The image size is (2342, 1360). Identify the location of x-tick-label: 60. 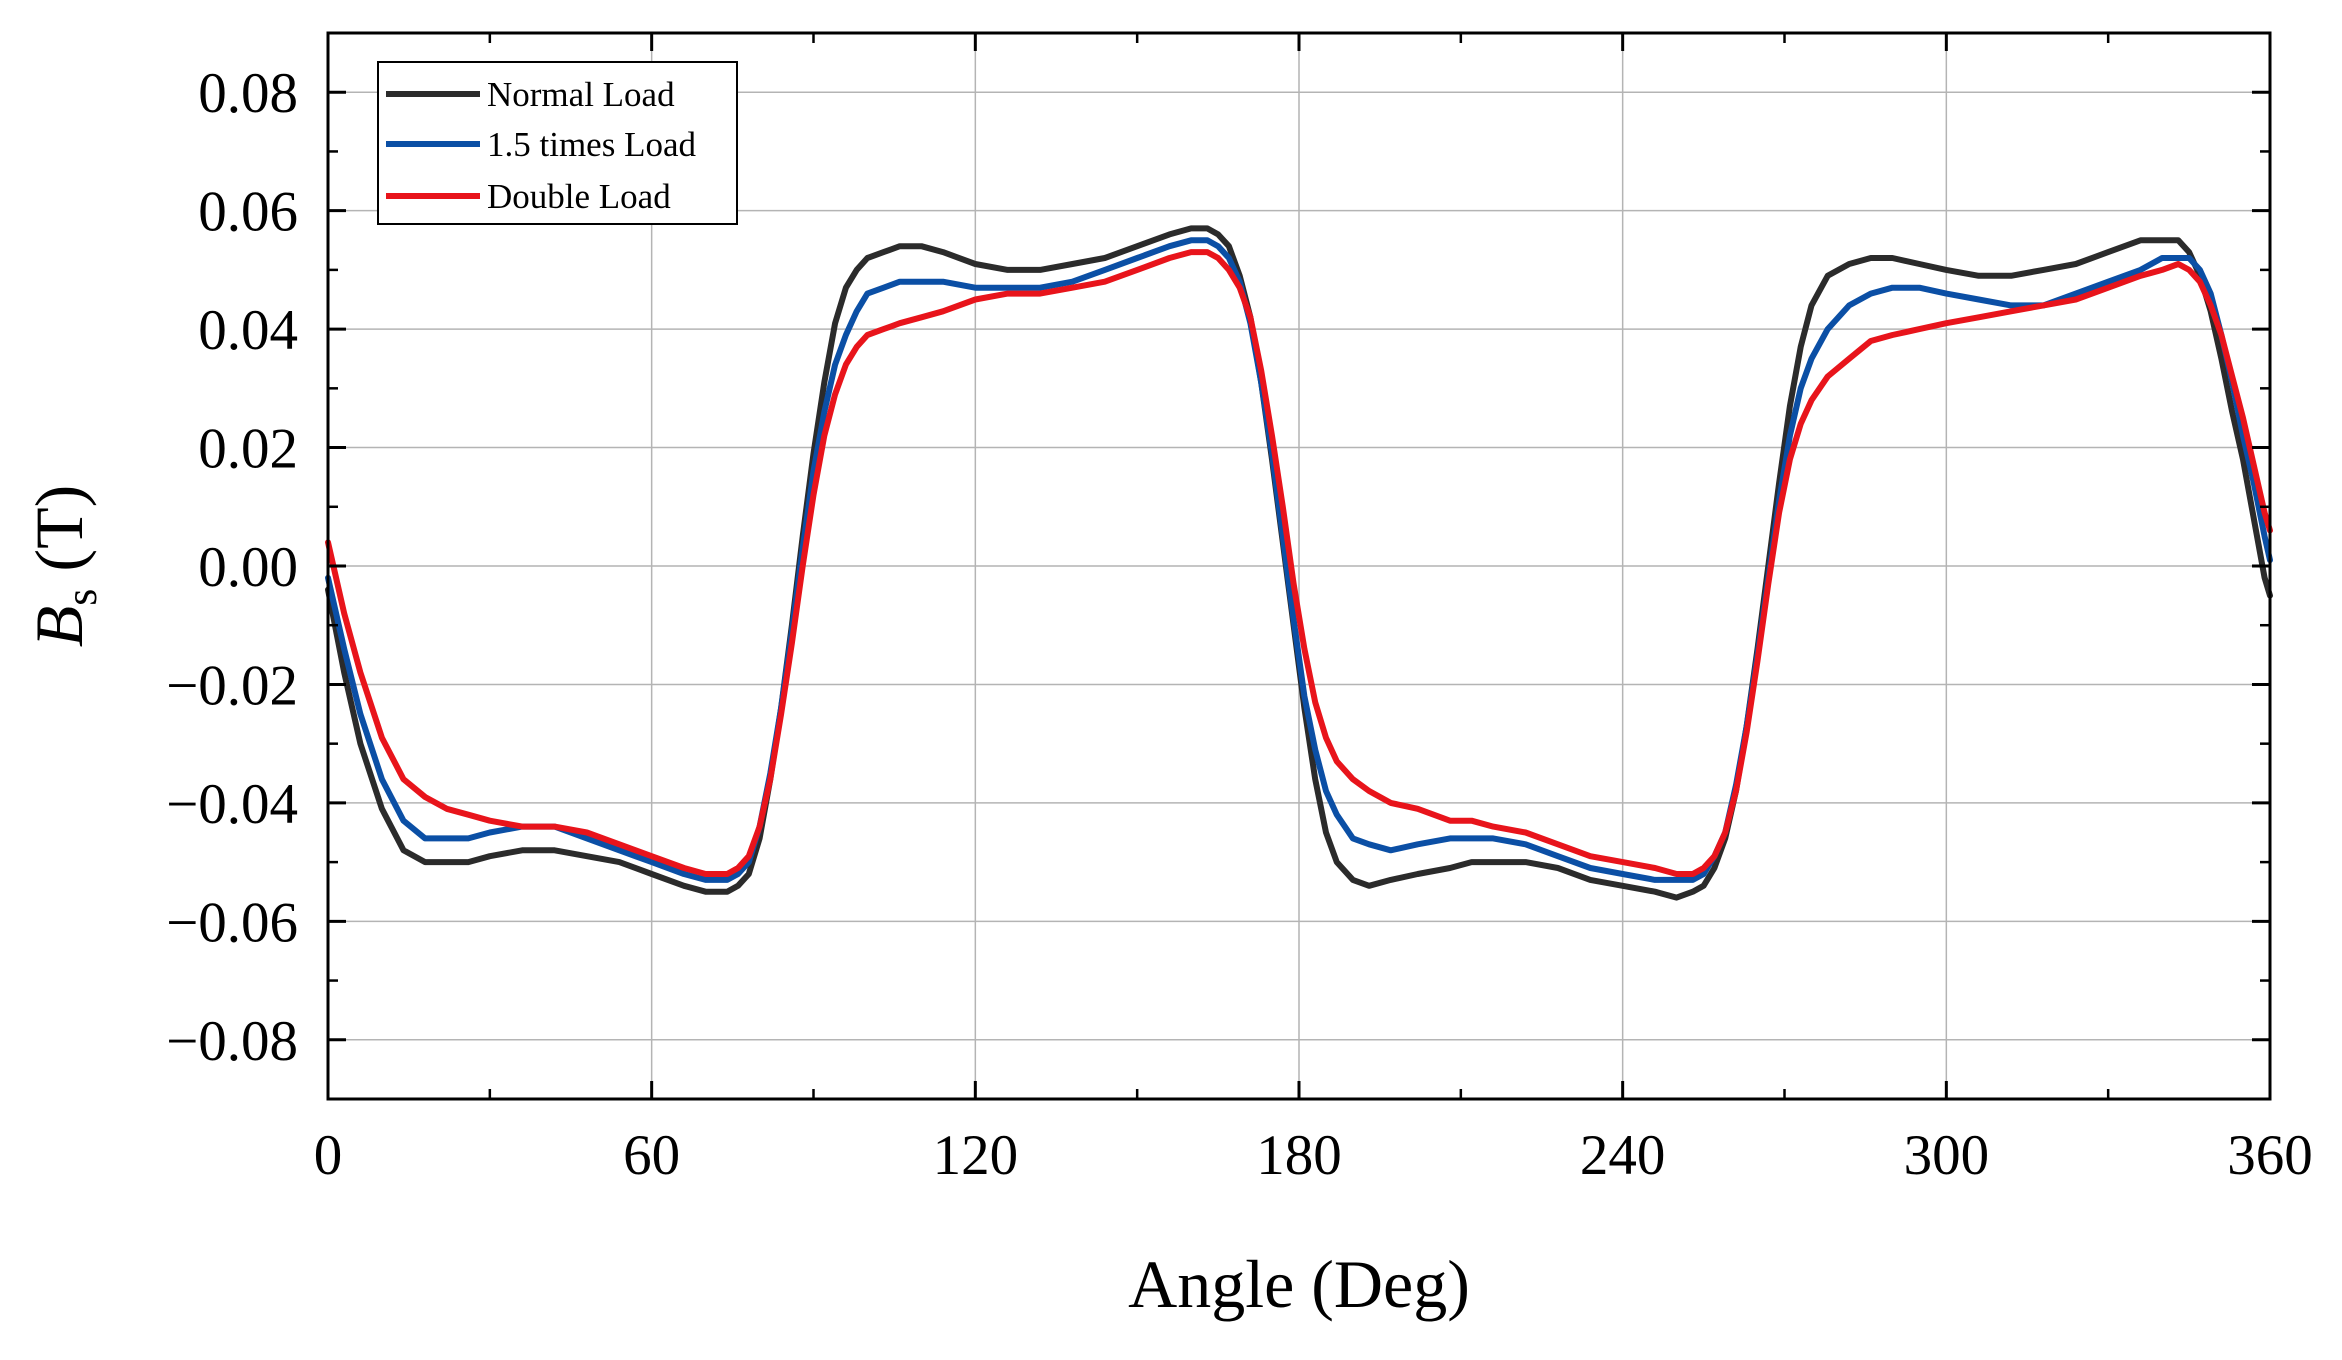
(651, 1155).